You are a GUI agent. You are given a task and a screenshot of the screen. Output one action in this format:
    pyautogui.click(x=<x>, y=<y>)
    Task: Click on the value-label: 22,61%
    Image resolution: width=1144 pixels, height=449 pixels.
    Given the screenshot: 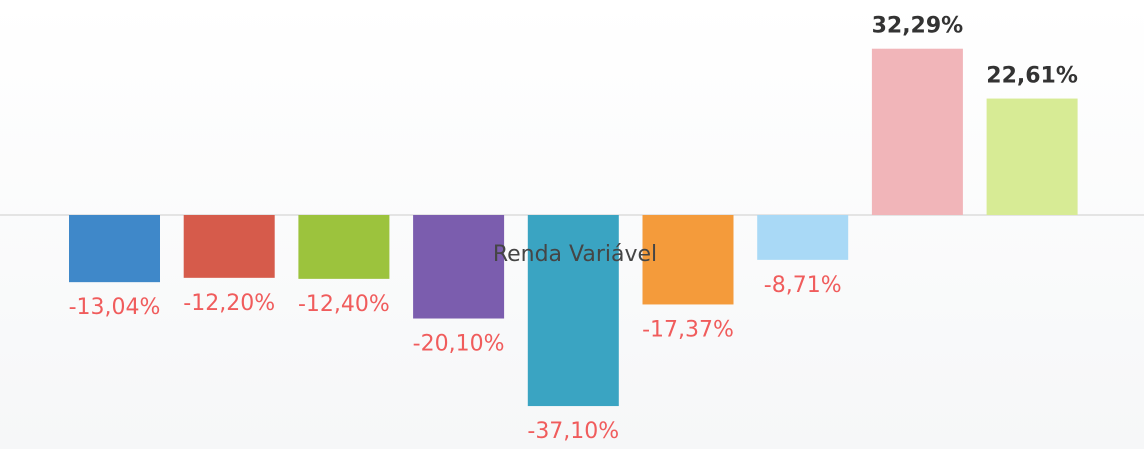 What is the action you would take?
    pyautogui.click(x=1032, y=76)
    